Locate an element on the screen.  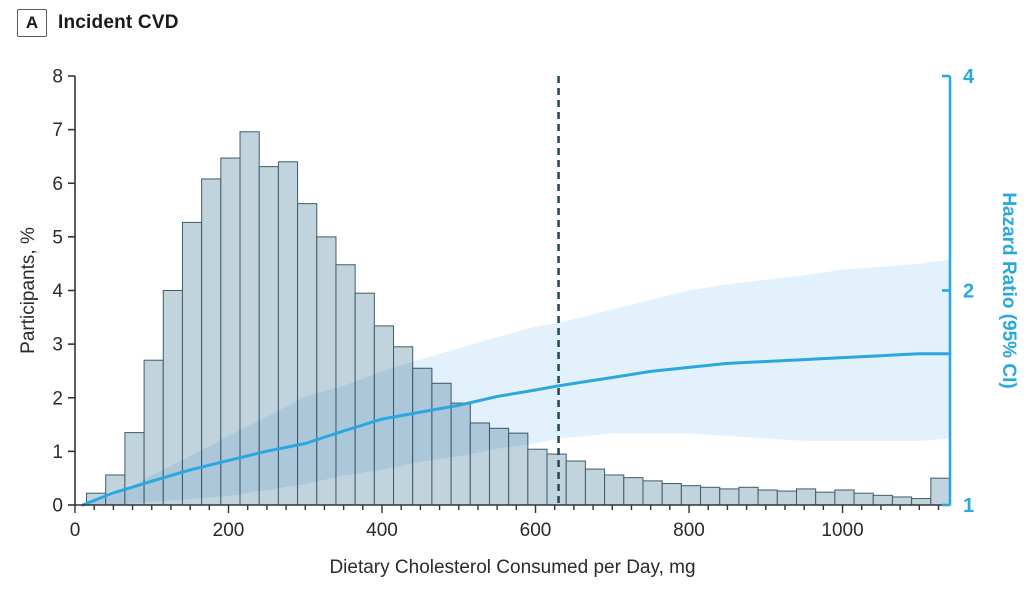
axis-text: 6 is located at coordinates (57, 184).